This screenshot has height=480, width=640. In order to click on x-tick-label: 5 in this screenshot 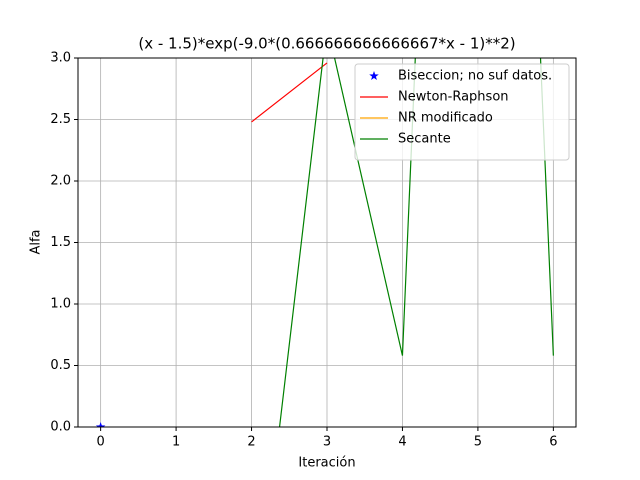, I will do `click(478, 442)`.